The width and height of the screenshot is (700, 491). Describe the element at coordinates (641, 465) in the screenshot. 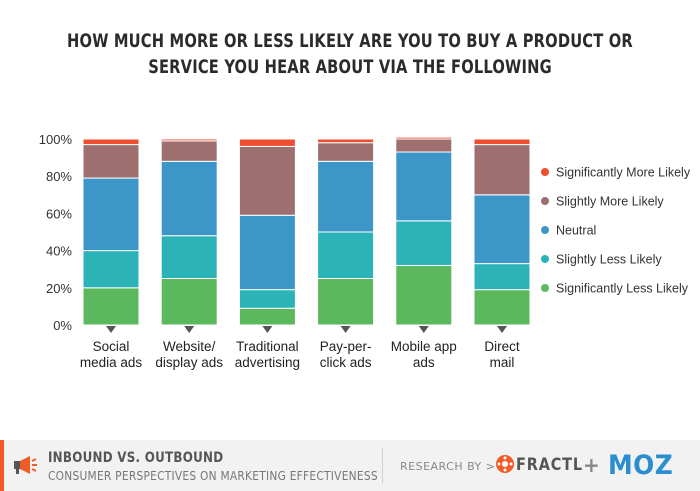

I see `moz-logo-text: MOZ` at that location.